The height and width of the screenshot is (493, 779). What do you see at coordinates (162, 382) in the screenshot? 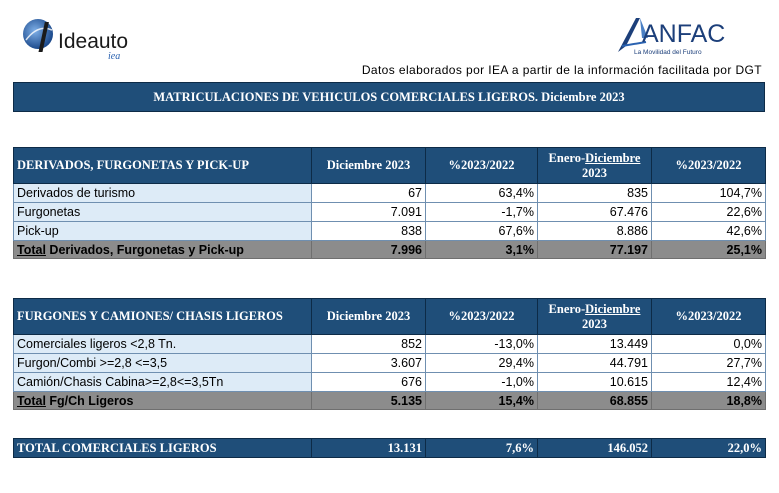
I see `row-label: Camión/Chasis Cabina>=2,8<=3,5Tn` at bounding box center [162, 382].